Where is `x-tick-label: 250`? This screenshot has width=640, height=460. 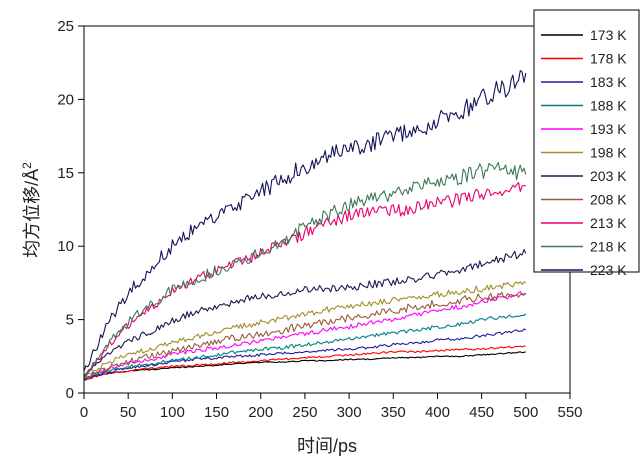
x-tick-label: 250 is located at coordinates (304, 412).